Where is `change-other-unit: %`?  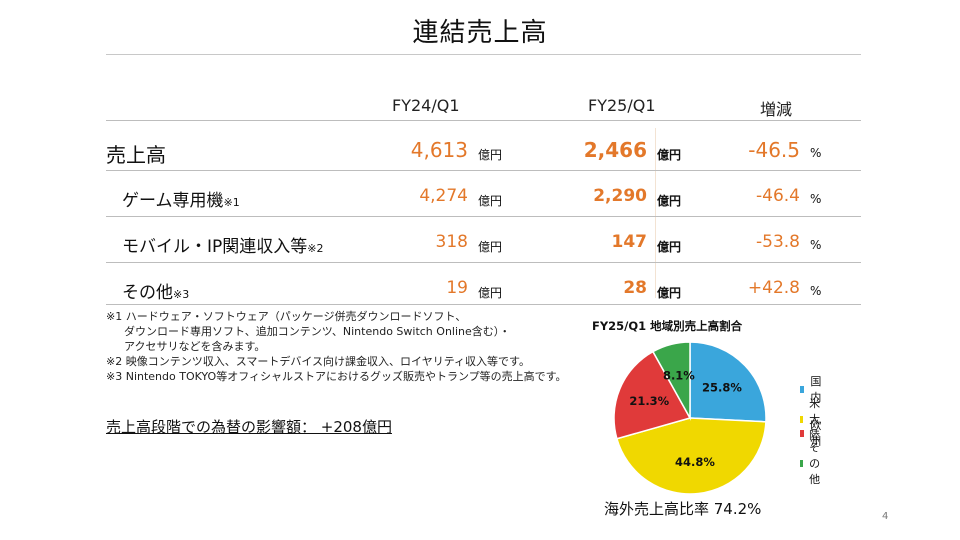
change-other-unit: % is located at coordinates (816, 291).